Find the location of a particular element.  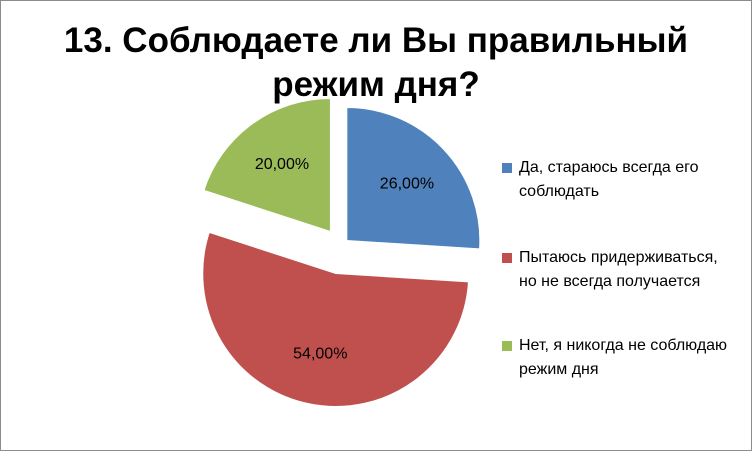

legend-label: Нет, я никогда не соблюдаю режим дня is located at coordinates (623, 357).